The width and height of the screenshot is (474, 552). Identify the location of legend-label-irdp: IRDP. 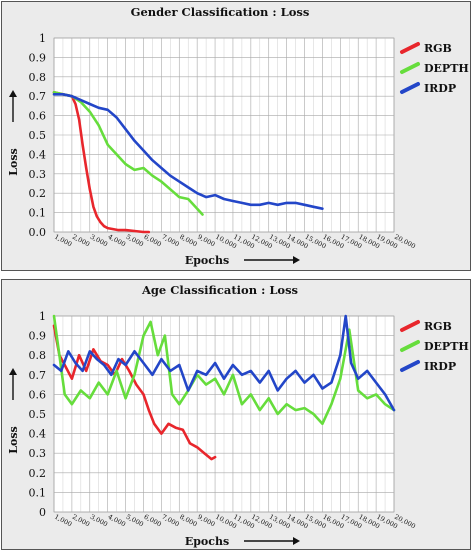
(440, 88).